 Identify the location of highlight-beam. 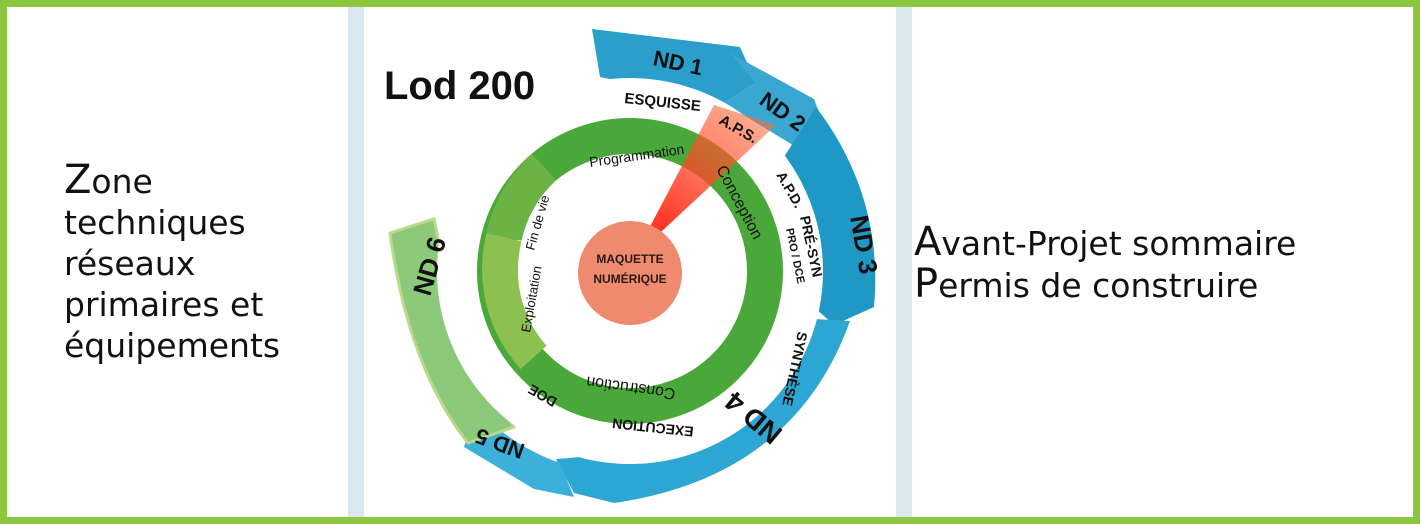
(705, 181).